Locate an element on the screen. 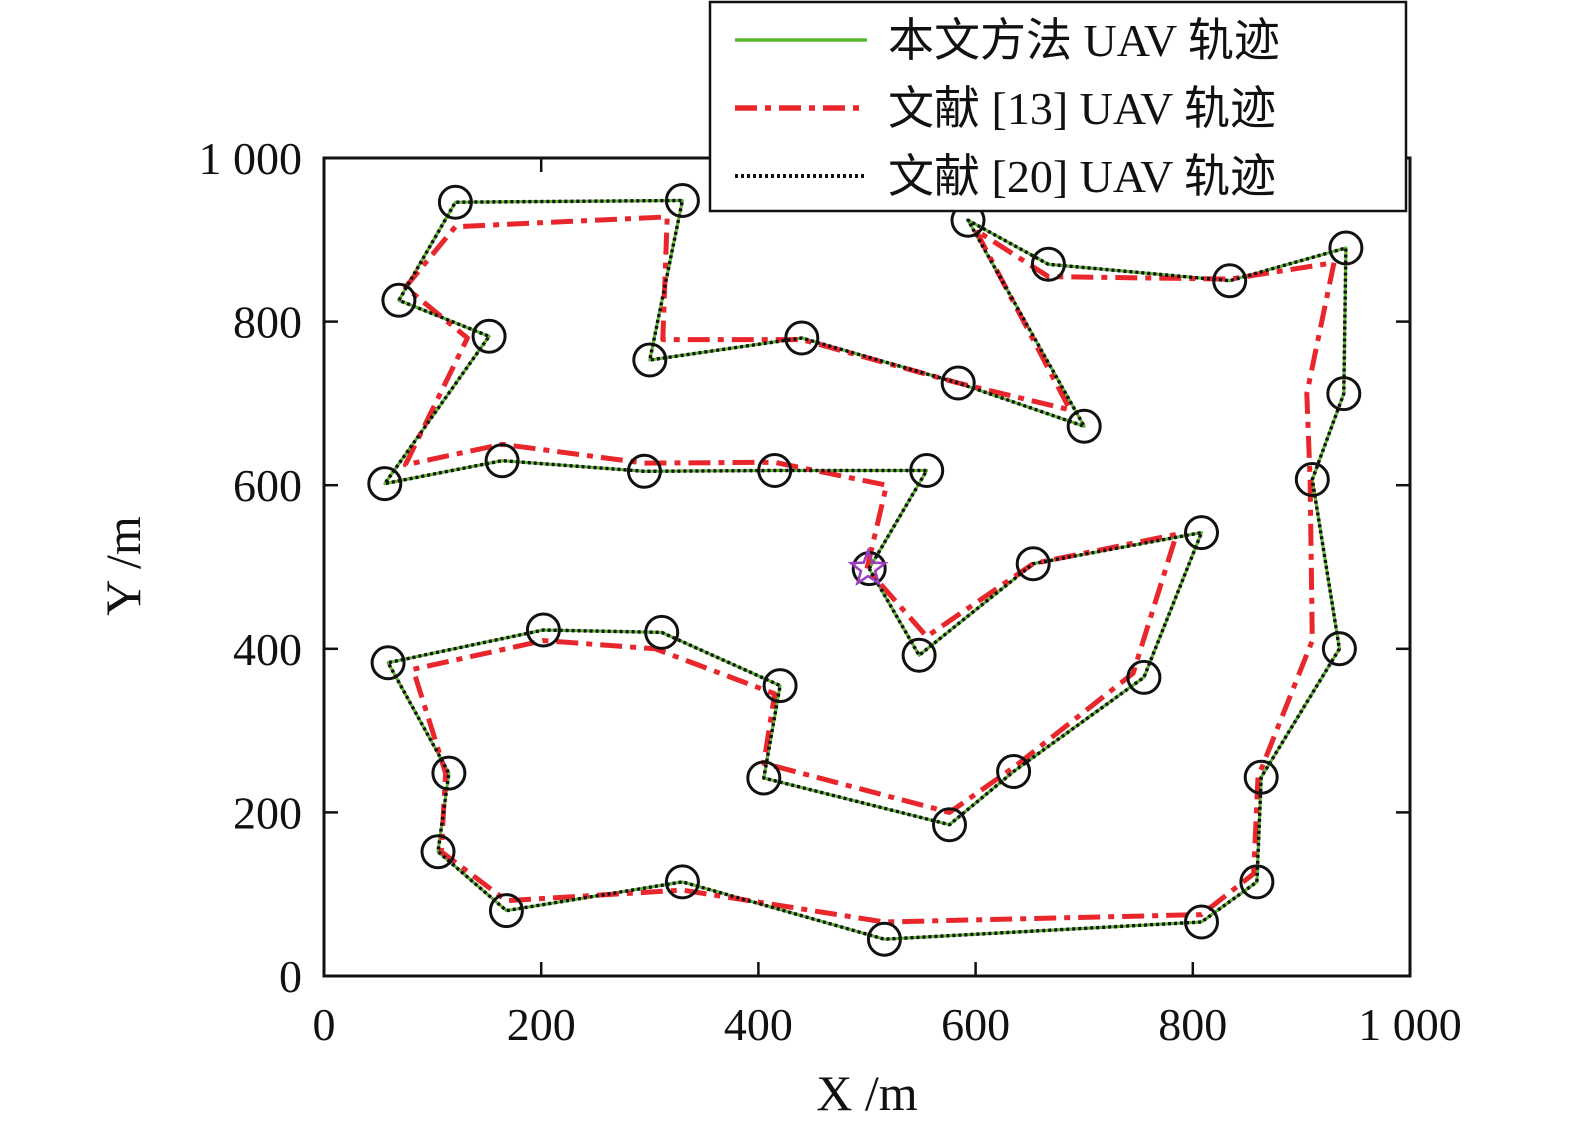 The width and height of the screenshot is (1575, 1134). y-tick-label: 200 is located at coordinates (267, 812).